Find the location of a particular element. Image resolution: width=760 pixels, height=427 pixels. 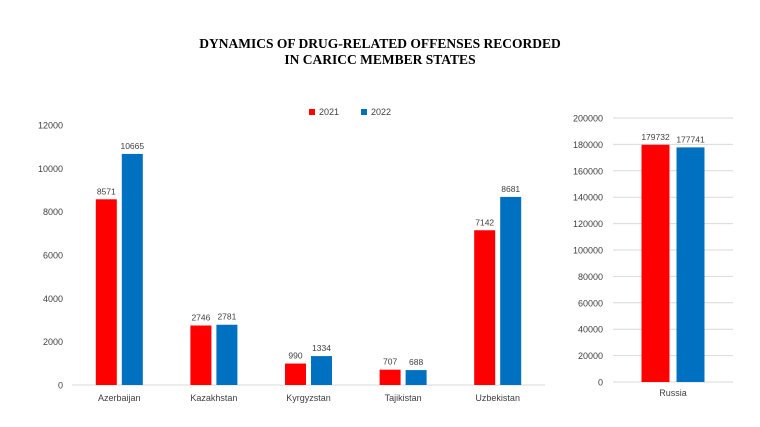

bar-russia-2022 is located at coordinates (690, 264).